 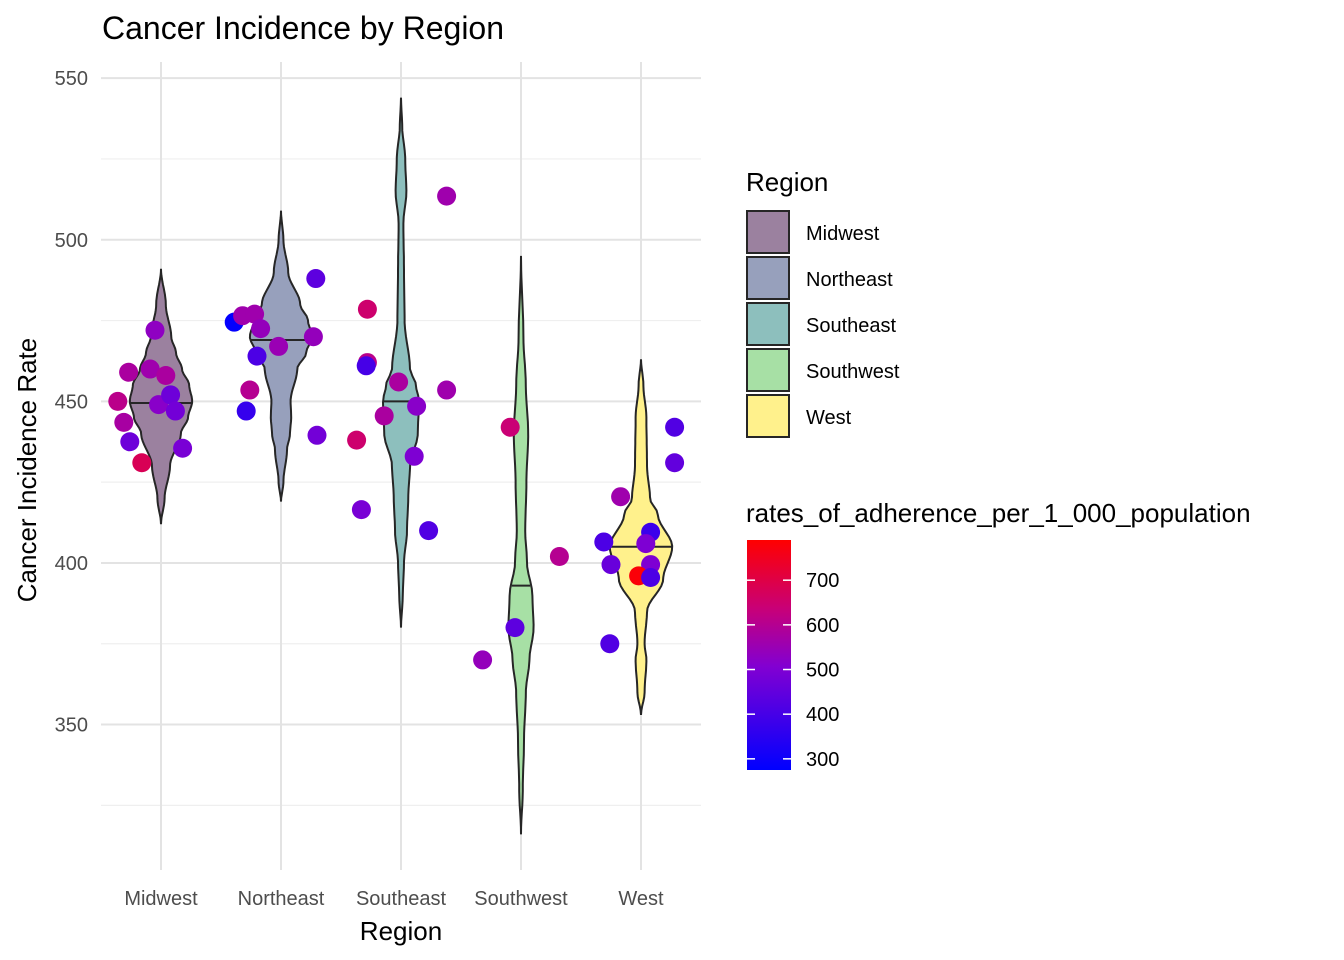 I want to click on y-tick-label: 450, so click(x=71, y=402).